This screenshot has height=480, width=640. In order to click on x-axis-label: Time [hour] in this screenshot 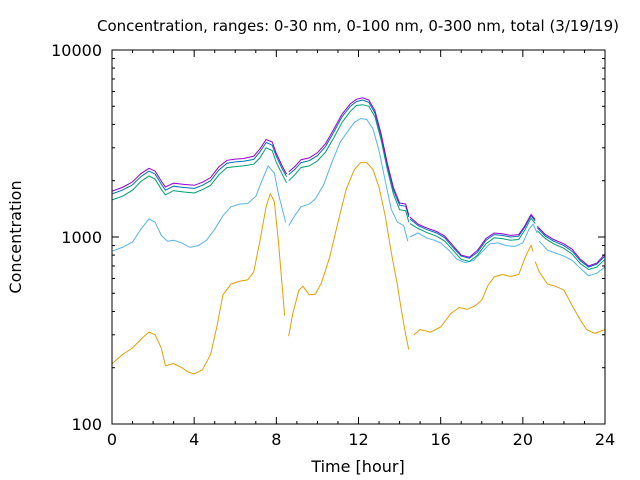, I will do `click(357, 466)`.